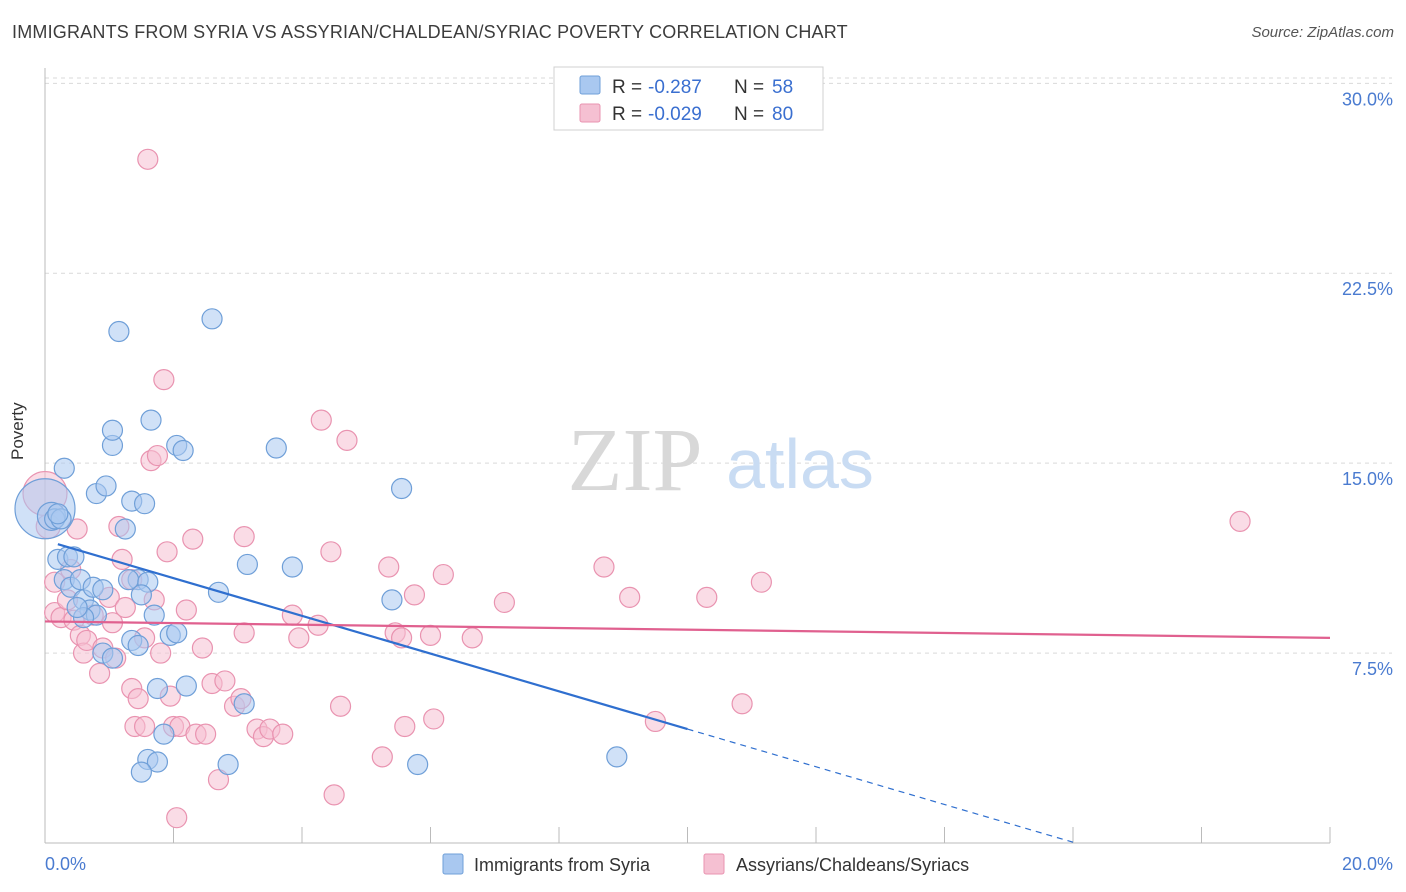 The width and height of the screenshot is (1406, 892). Describe the element at coordinates (627, 114) in the screenshot. I see `legend-stats-r-label-2: R =` at that location.